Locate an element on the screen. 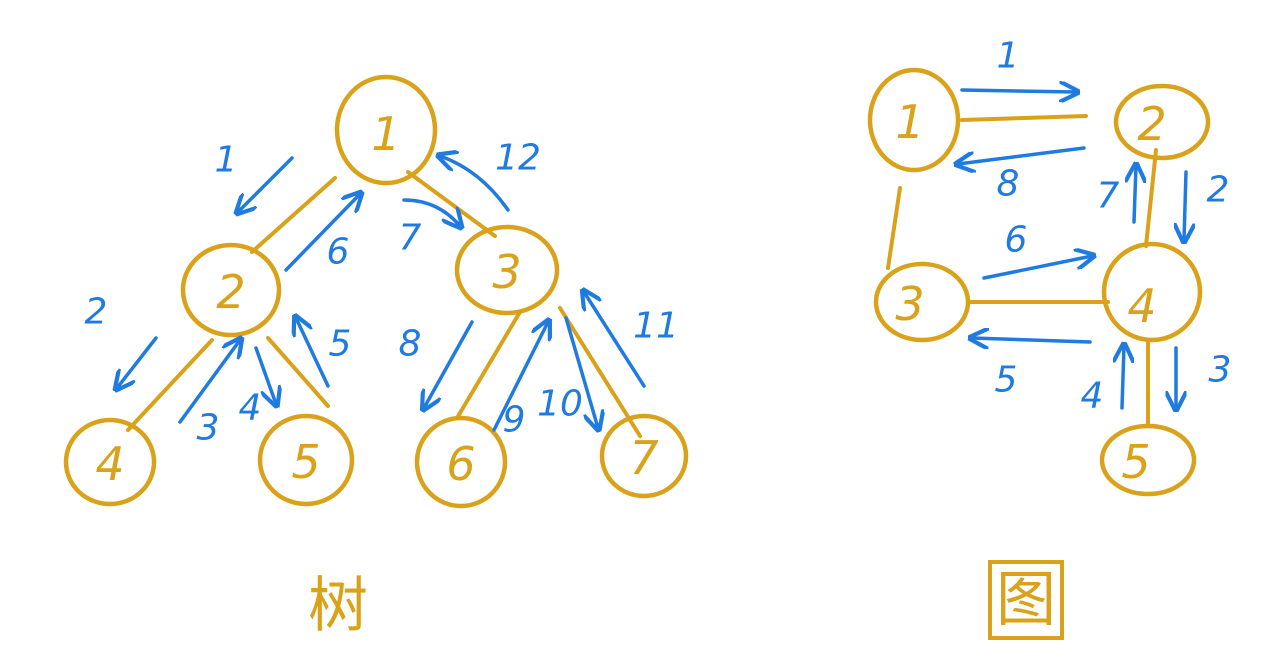 The height and width of the screenshot is (666, 1280). tree-node-2: 2 is located at coordinates (231, 290).